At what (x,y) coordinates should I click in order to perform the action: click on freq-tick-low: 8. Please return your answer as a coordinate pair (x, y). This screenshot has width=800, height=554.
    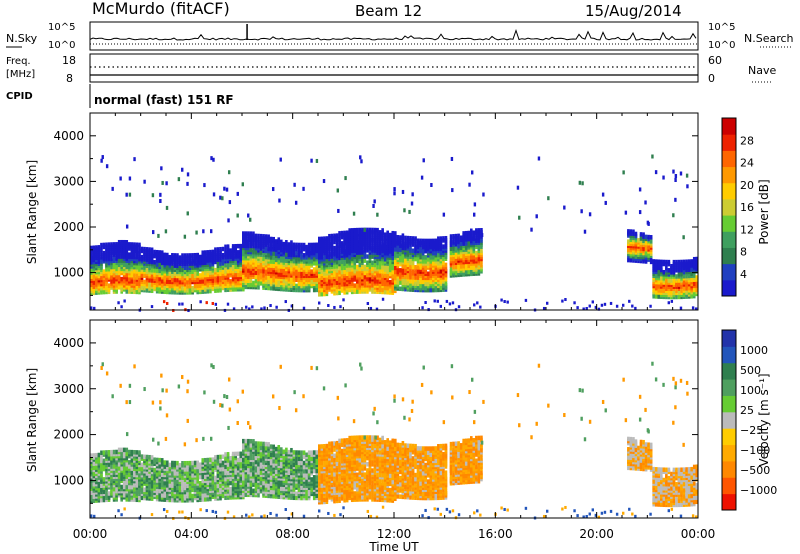
    Looking at the image, I should click on (69, 78).